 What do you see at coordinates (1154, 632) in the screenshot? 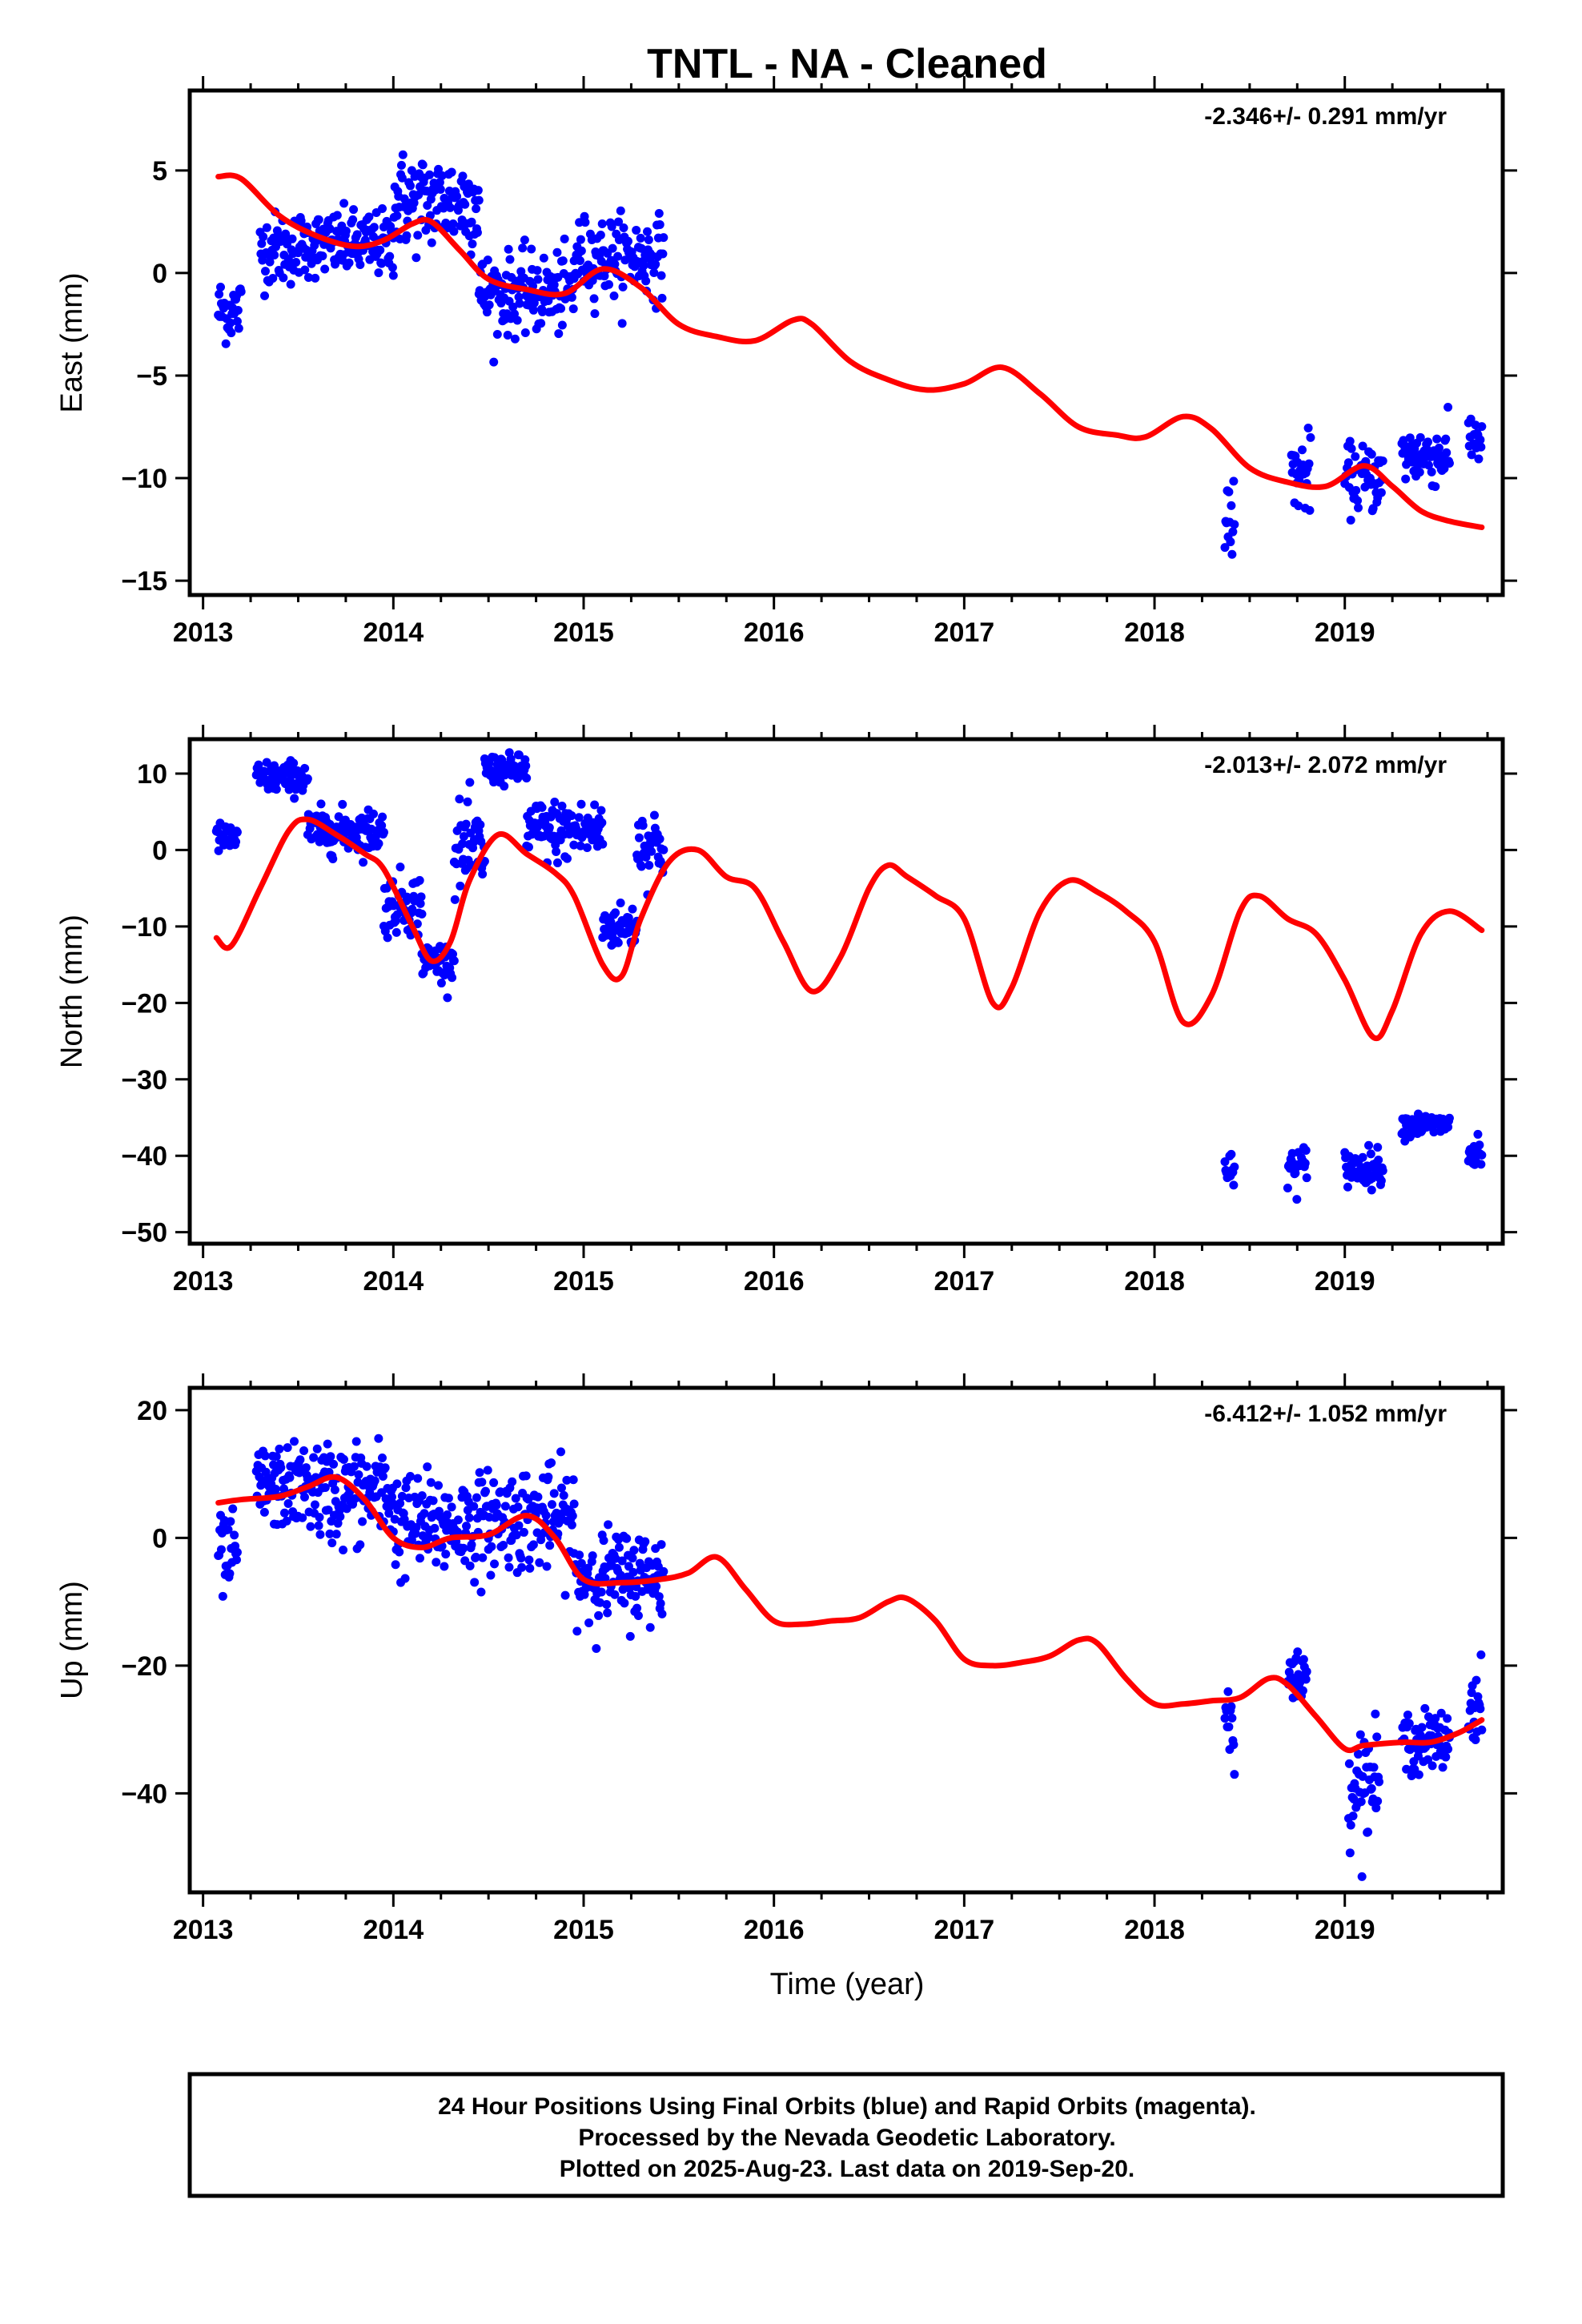
I see `east-x-tick-label: 2018` at bounding box center [1154, 632].